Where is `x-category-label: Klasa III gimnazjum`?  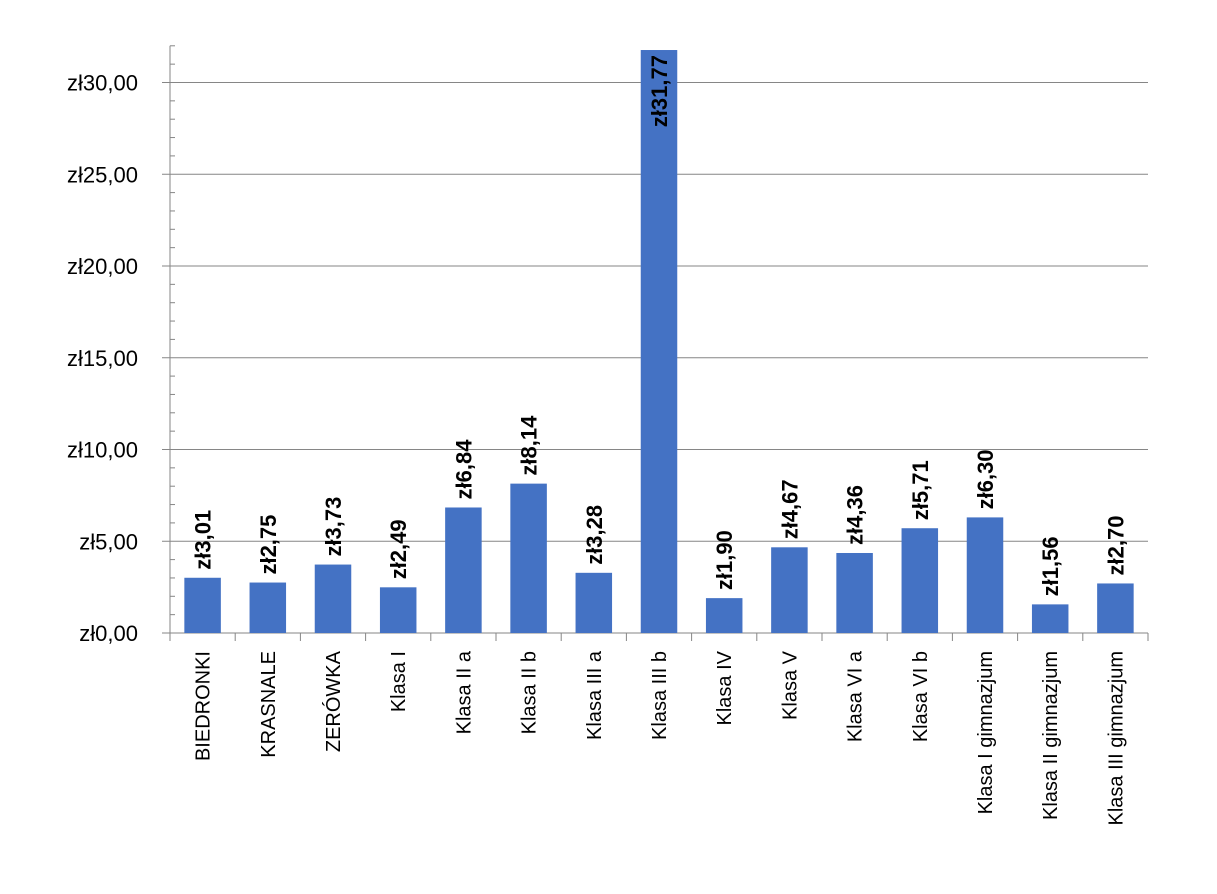 x-category-label: Klasa III gimnazjum is located at coordinates (1116, 738).